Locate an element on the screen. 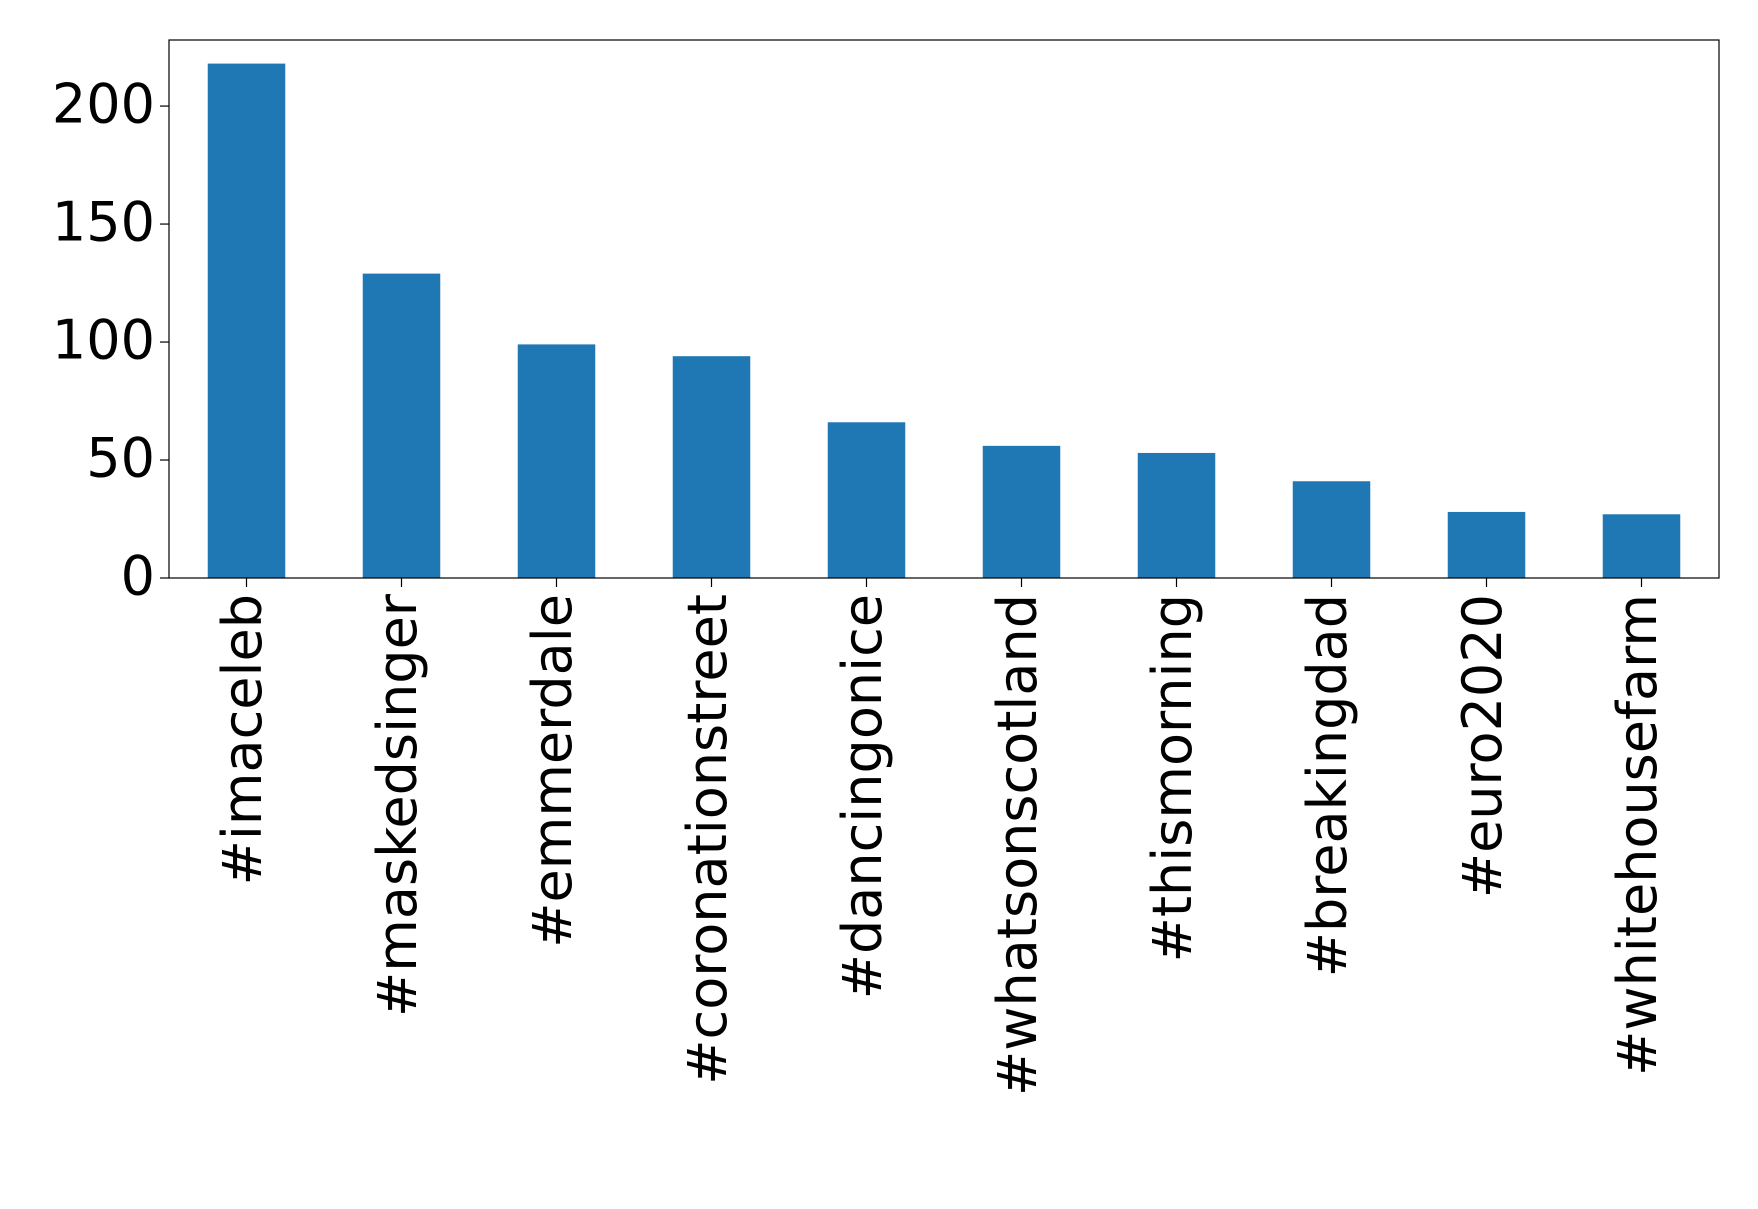 Image resolution: width=1758 pixels, height=1209 pixels. y-tick-label: 100 is located at coordinates (103, 340).